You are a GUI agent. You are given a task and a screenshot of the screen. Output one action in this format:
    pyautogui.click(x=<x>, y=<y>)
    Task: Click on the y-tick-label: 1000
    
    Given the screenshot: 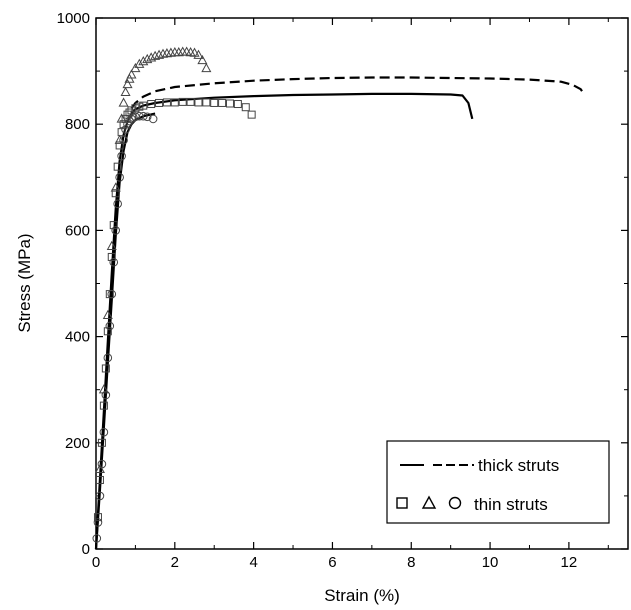 What is the action you would take?
    pyautogui.click(x=73, y=18)
    